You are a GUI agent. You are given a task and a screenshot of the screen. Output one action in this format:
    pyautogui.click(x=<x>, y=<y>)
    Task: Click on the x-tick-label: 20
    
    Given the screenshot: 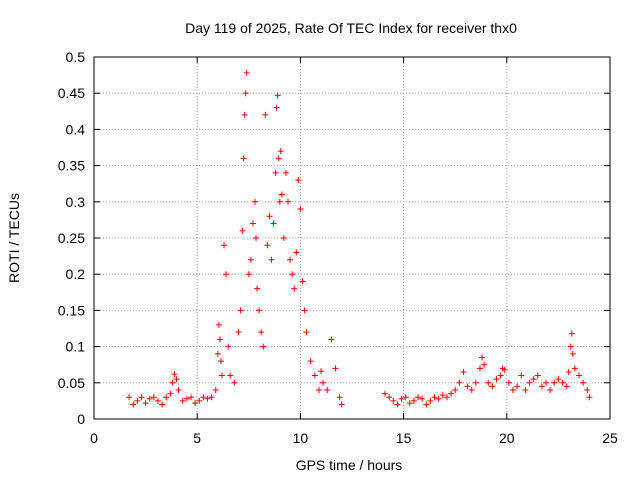 What is the action you would take?
    pyautogui.click(x=507, y=438)
    